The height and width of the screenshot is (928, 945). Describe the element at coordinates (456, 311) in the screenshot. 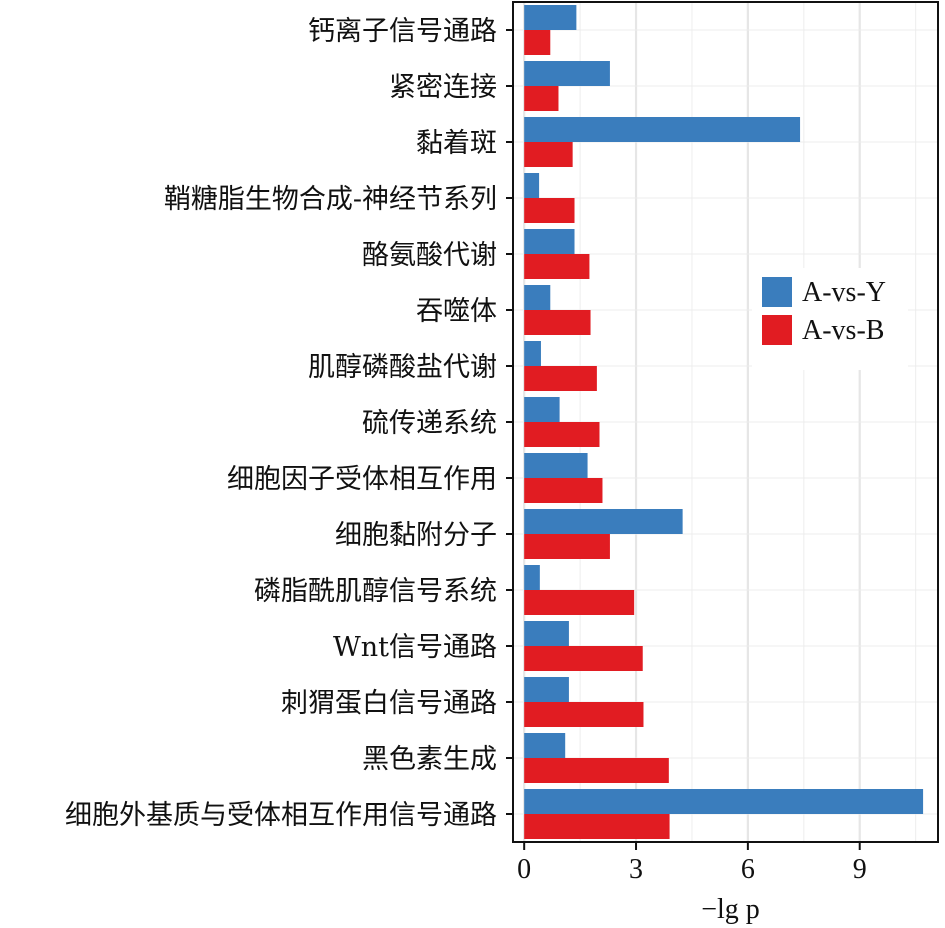

I see `category-label: 吞噬体` at that location.